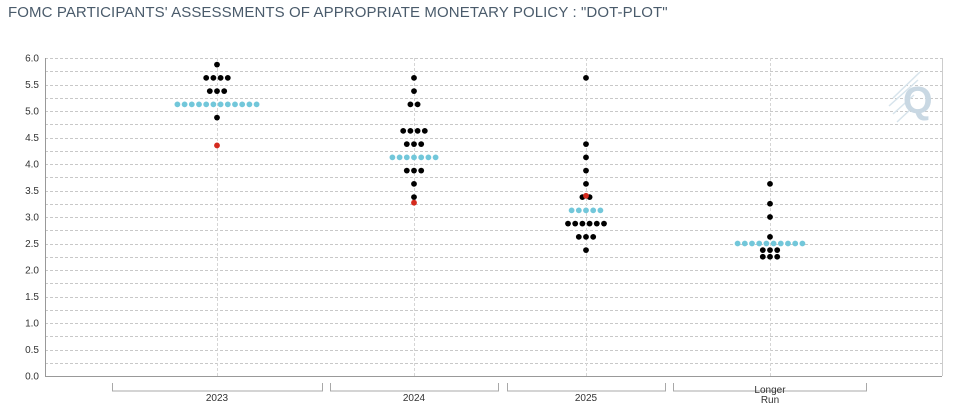  I want to click on x-category-label: Run, so click(770, 400).